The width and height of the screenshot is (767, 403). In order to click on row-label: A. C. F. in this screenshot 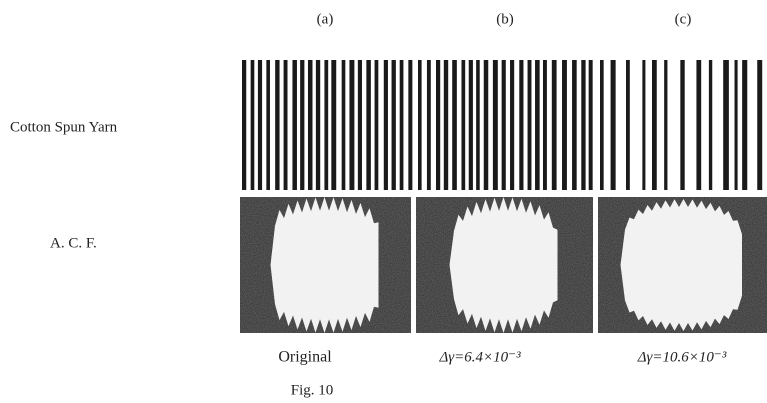, I will do `click(73, 243)`.